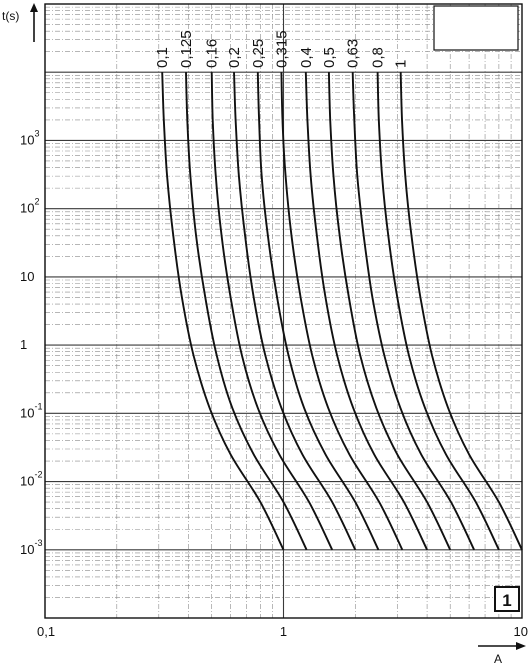 The image size is (530, 667). I want to click on y-tick-exponent: -2, so click(38, 475).